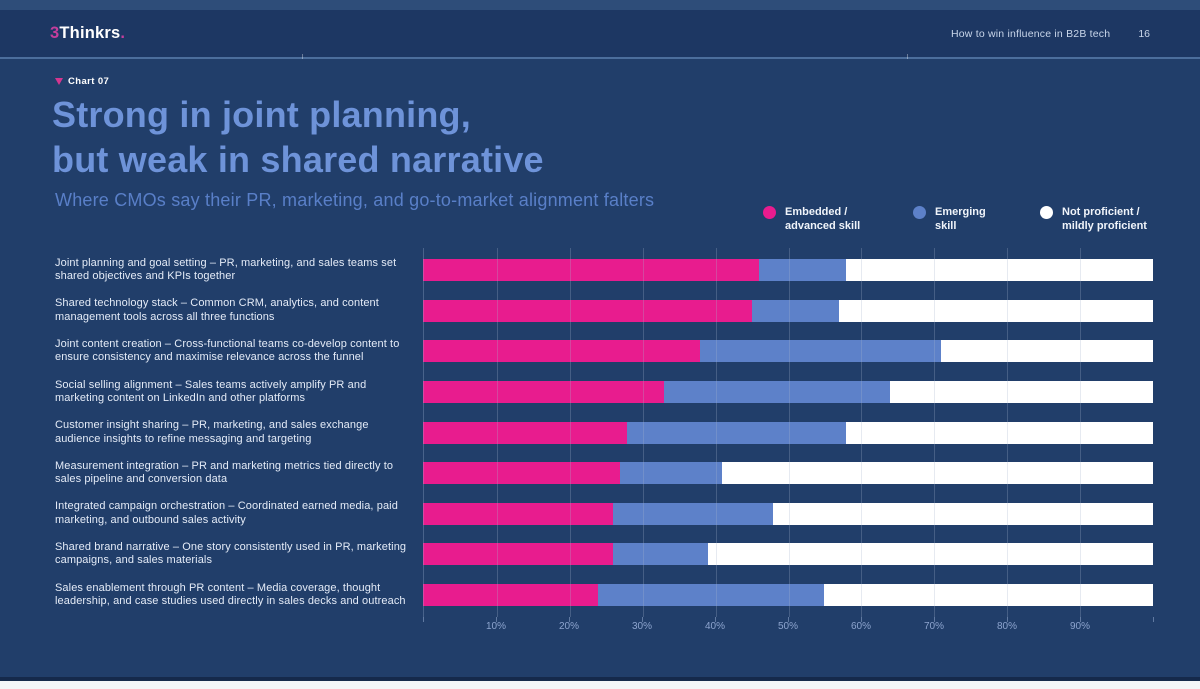  I want to click on logo-name: Thinkrs, so click(90, 33).